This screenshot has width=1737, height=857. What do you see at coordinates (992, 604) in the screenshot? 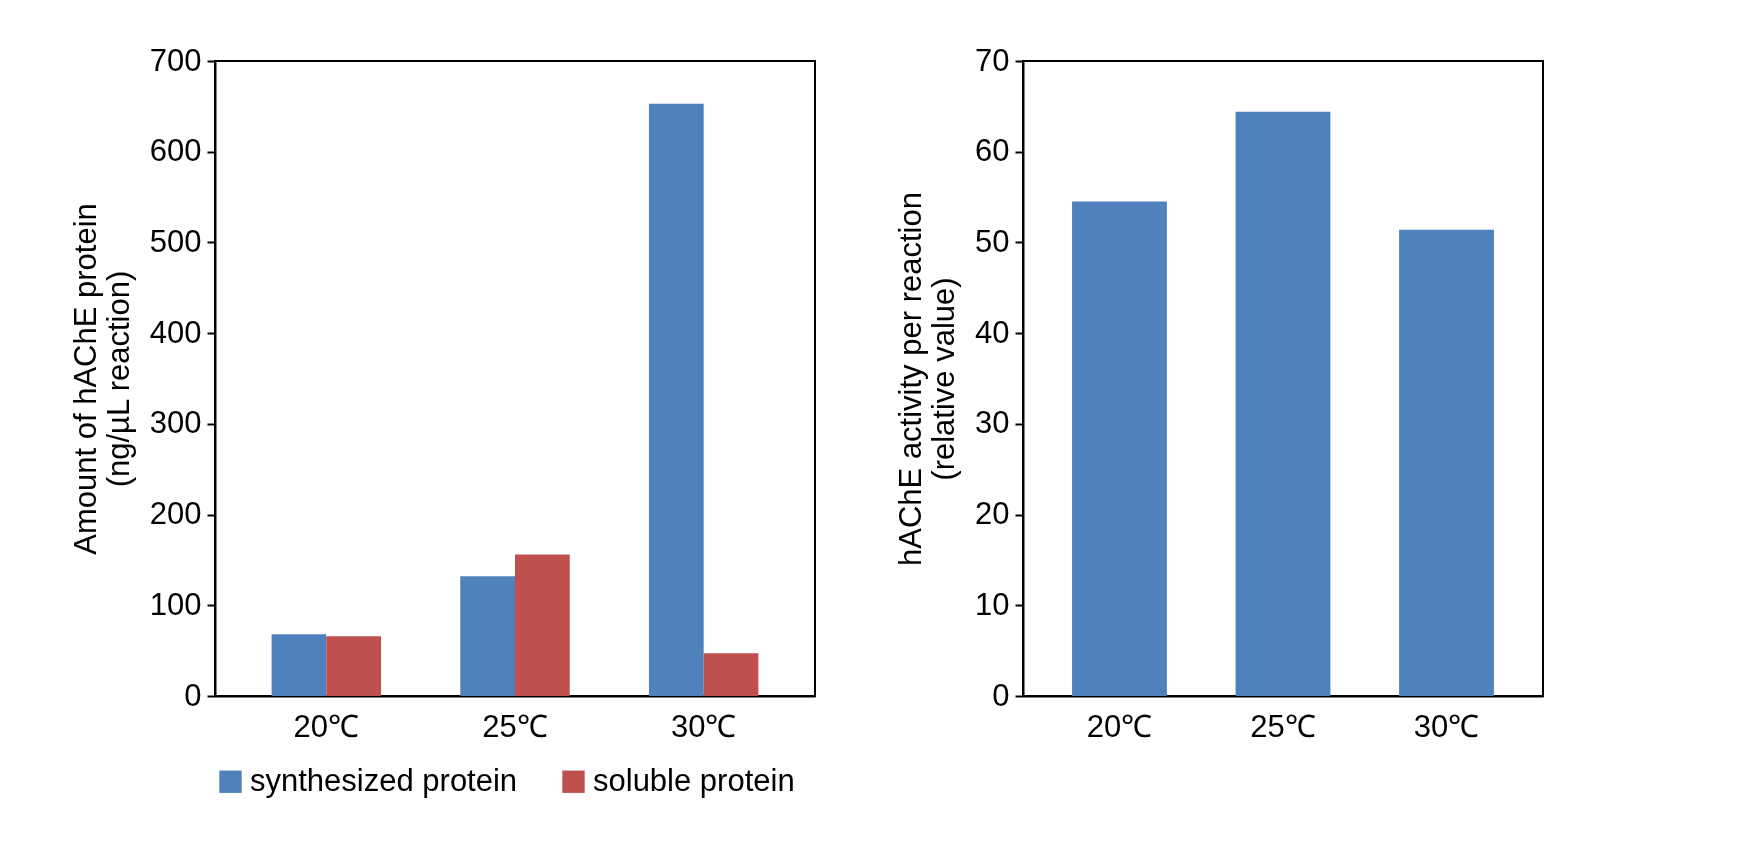
I see `y-tick-label: 10` at bounding box center [992, 604].